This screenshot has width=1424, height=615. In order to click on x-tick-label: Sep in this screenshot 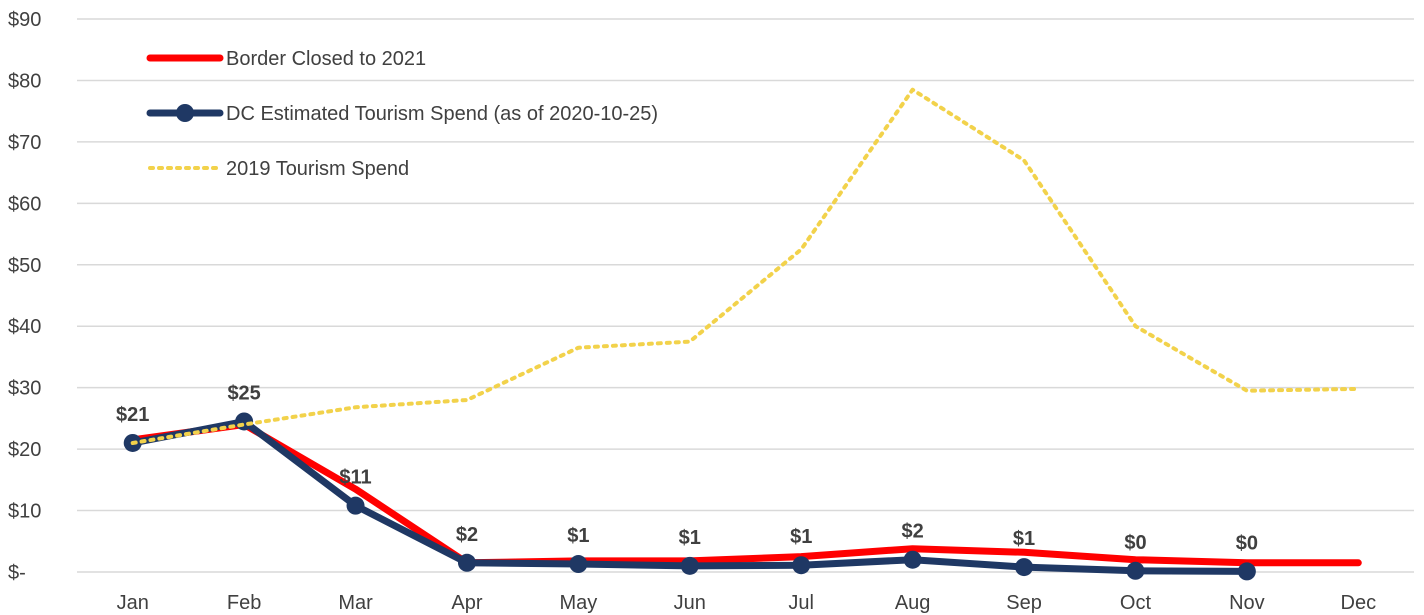, I will do `click(1024, 603)`.